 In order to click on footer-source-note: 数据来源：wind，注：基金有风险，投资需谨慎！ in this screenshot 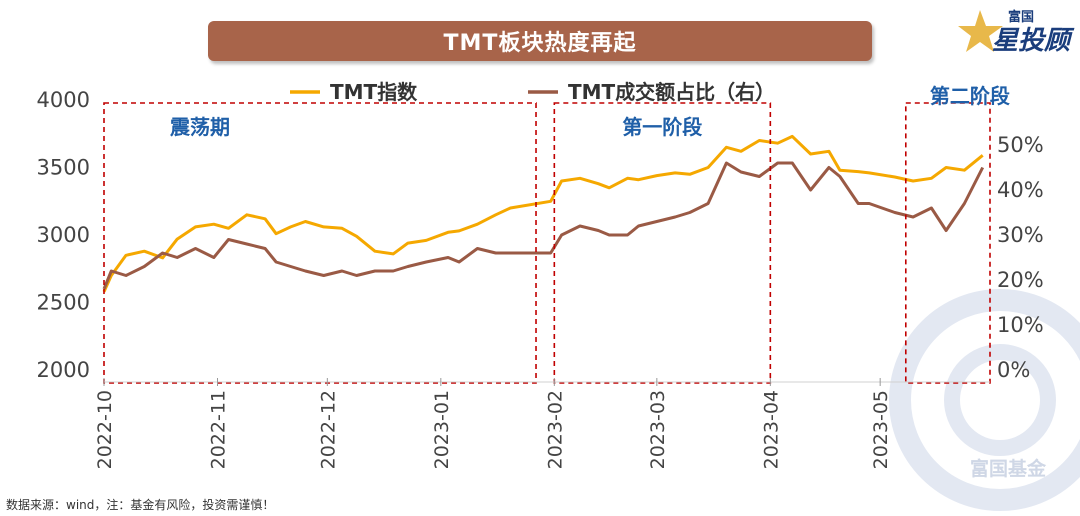, I will do `click(140, 505)`.